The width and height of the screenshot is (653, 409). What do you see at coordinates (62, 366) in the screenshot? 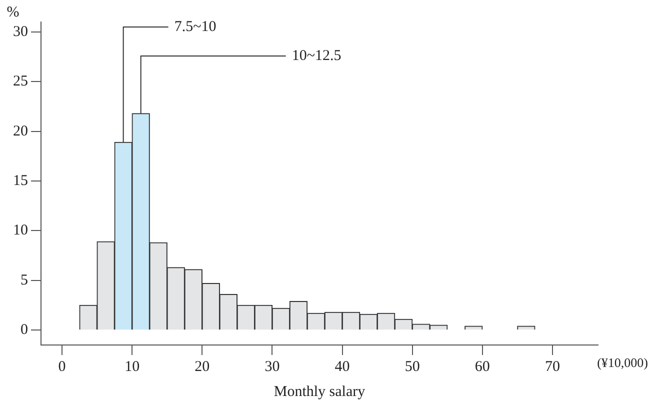
I see `x-tick-label: 0` at bounding box center [62, 366].